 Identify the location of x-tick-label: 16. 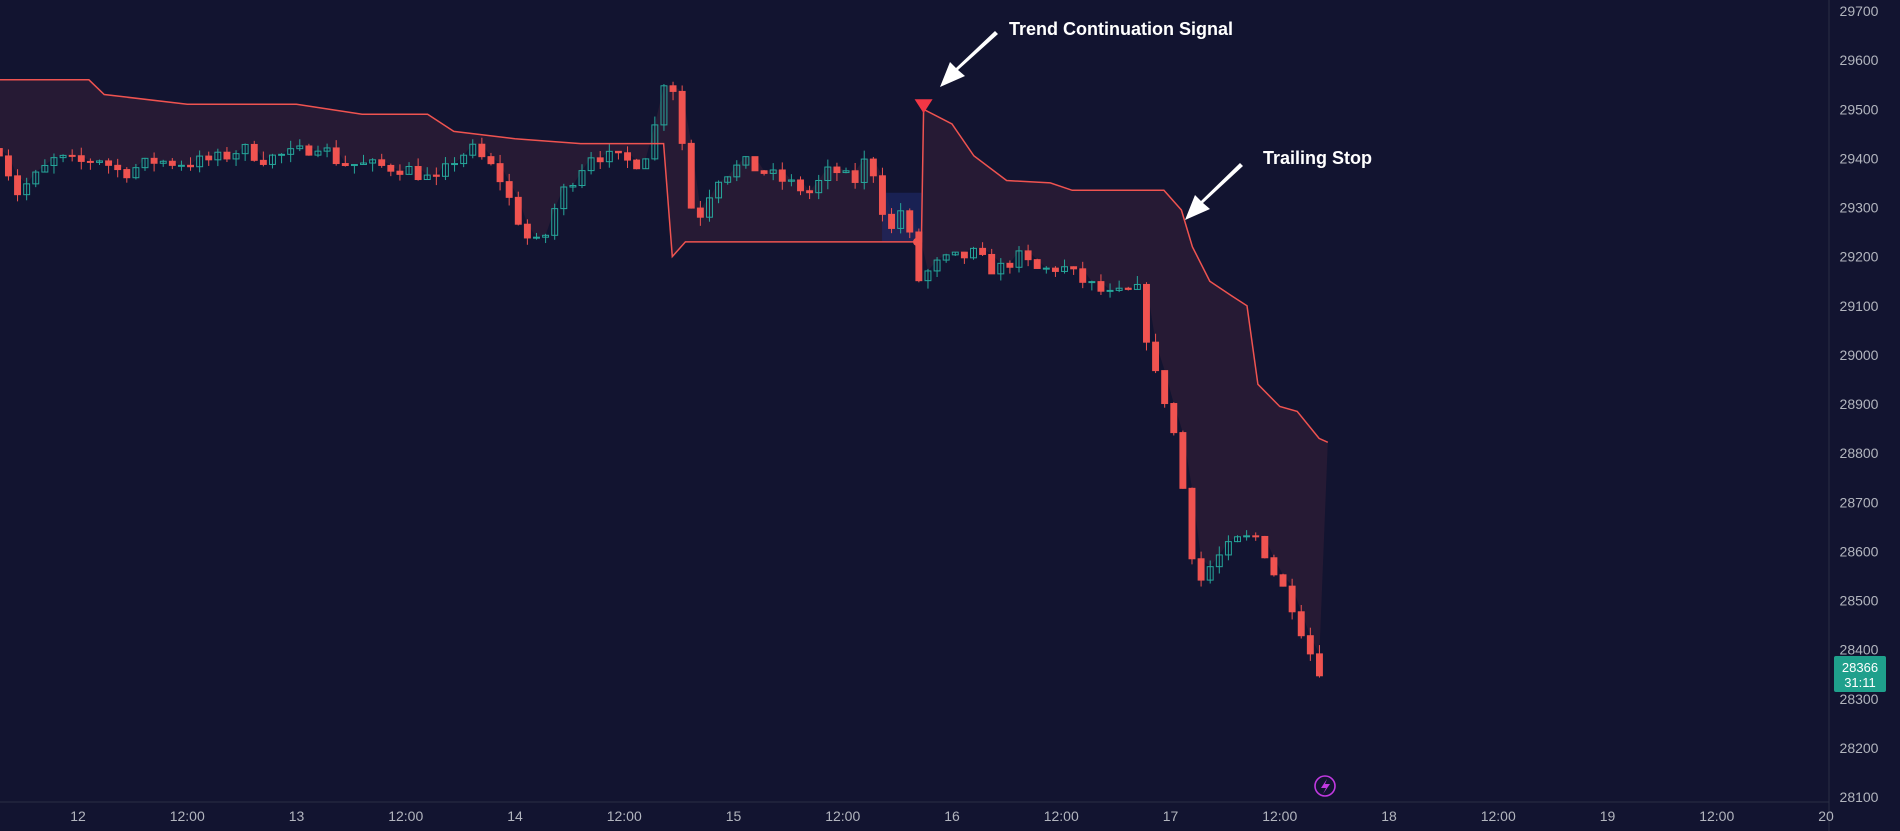
(952, 816).